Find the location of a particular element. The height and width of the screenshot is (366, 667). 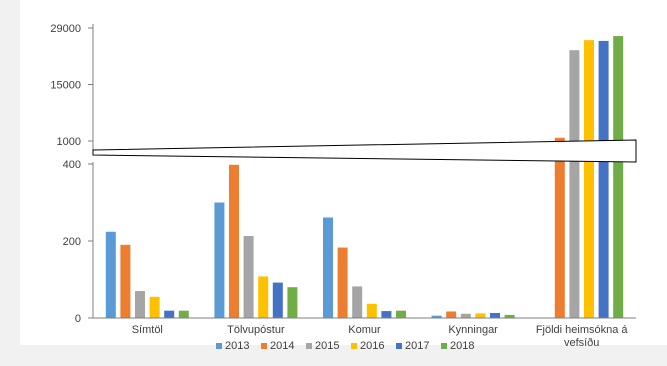

category-label-kynningar: Kynningar is located at coordinates (473, 330).